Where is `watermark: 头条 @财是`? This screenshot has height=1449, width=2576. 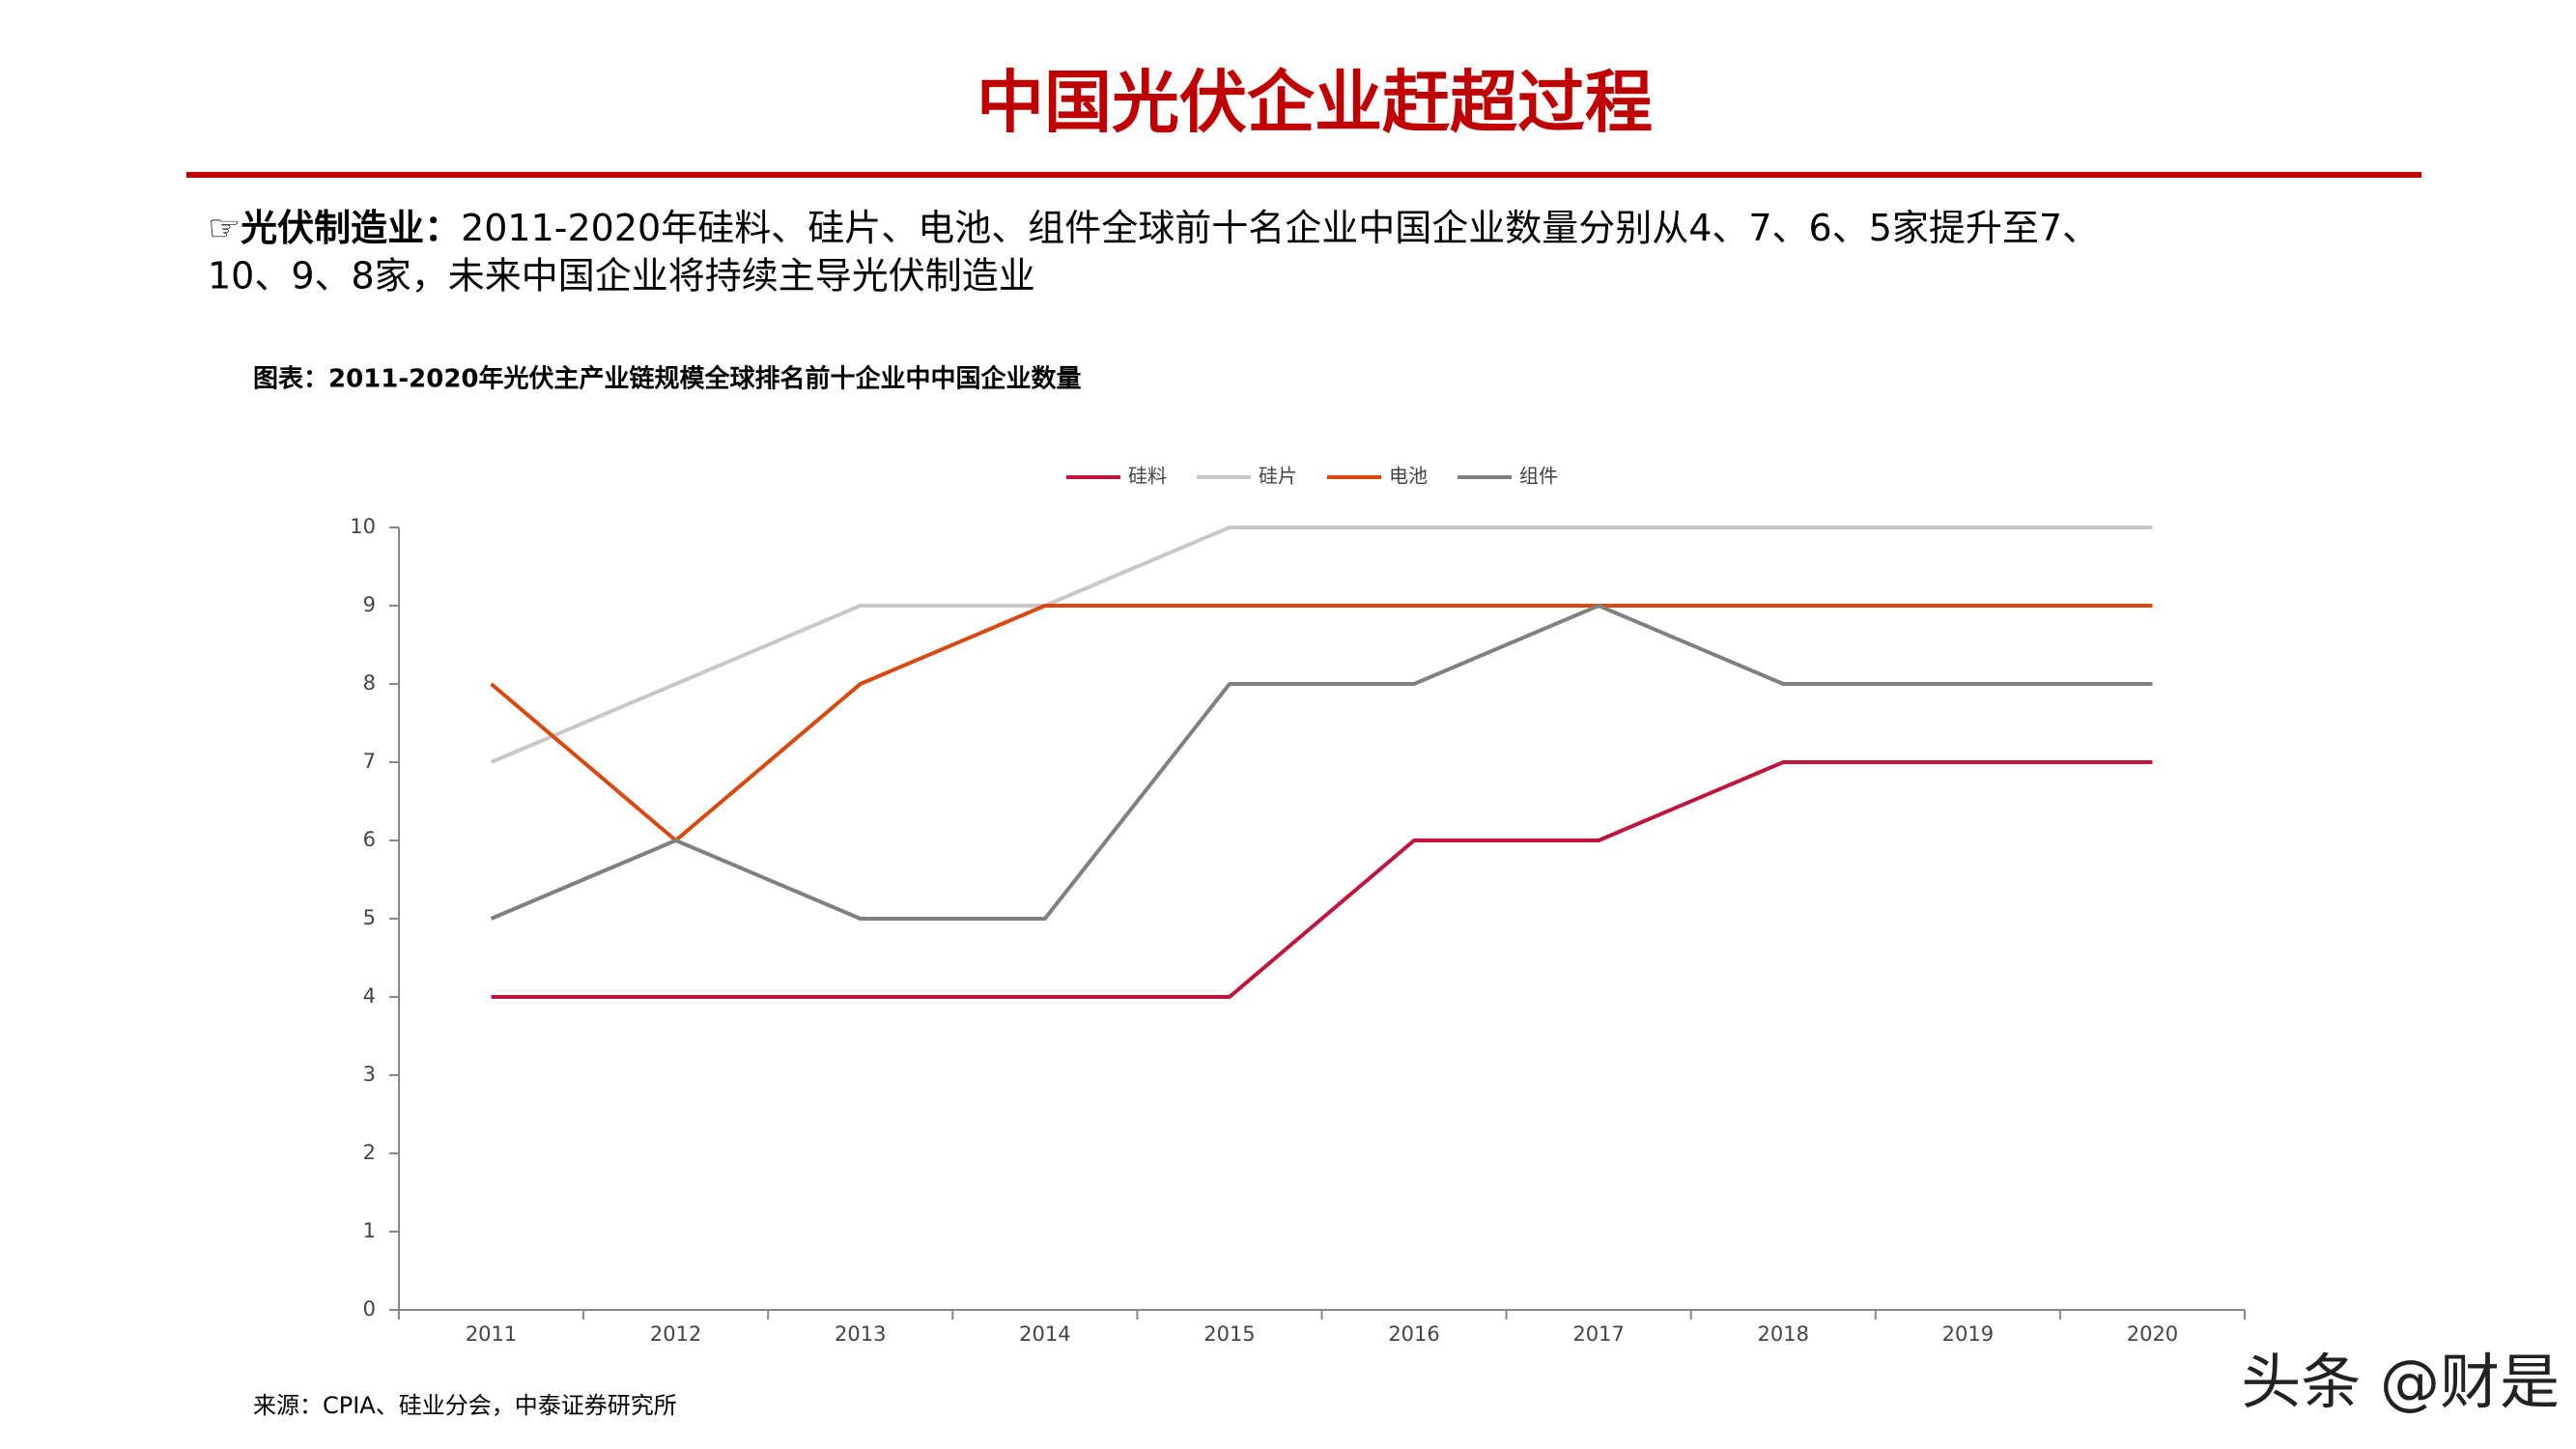
watermark: 头条 @财是 is located at coordinates (2400, 1382).